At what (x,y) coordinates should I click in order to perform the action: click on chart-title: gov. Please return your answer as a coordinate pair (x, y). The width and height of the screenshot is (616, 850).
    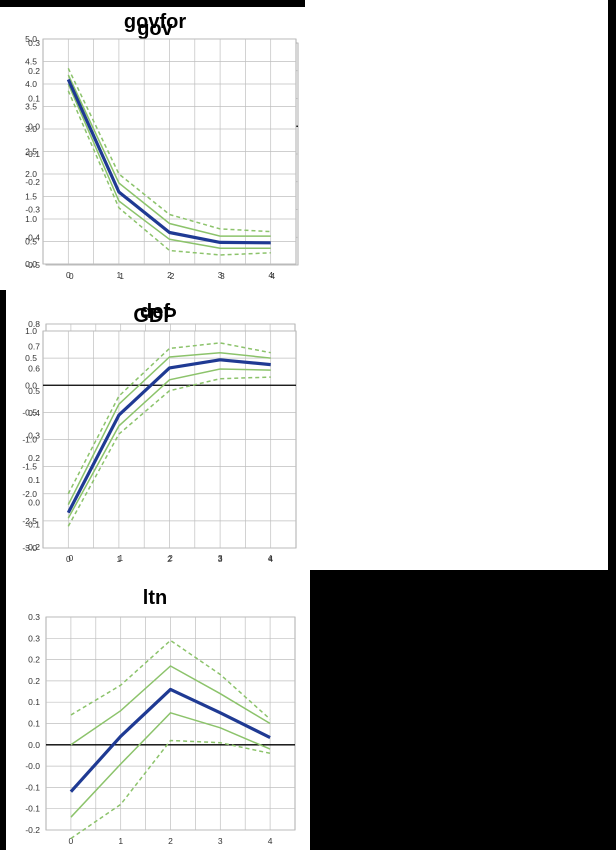
    Looking at the image, I should click on (155, 29).